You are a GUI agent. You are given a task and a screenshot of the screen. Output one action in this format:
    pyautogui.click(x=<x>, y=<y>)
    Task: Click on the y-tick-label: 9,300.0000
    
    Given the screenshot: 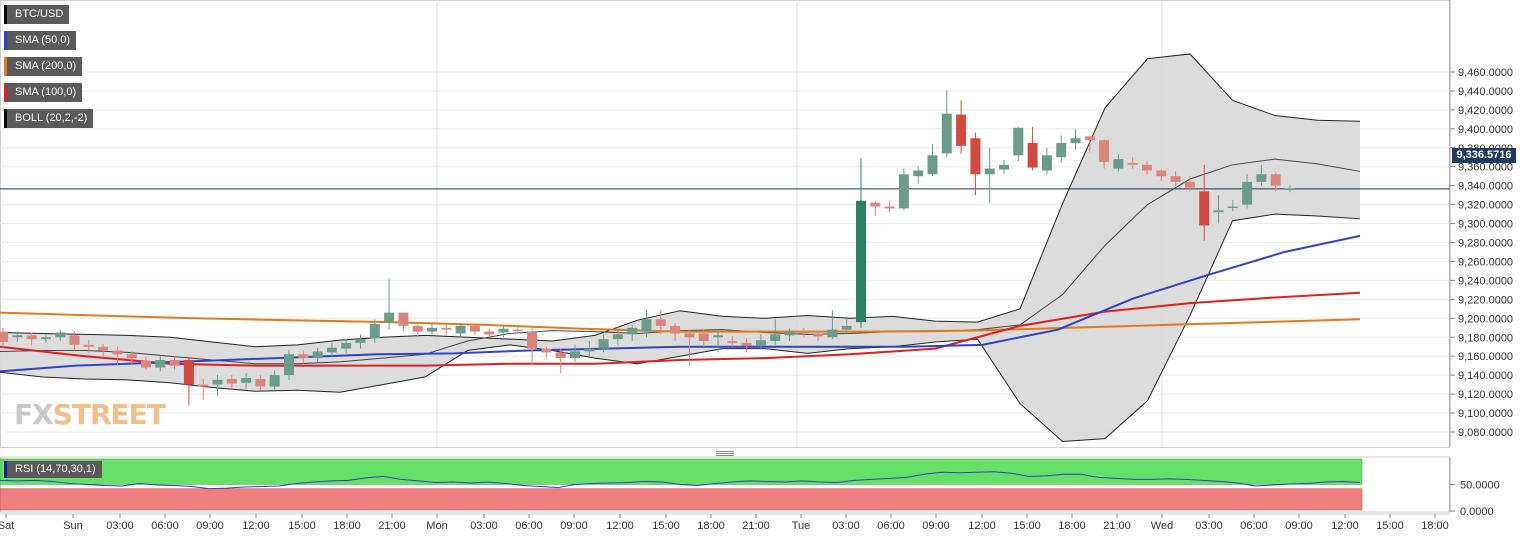 What is the action you would take?
    pyautogui.click(x=1485, y=225)
    